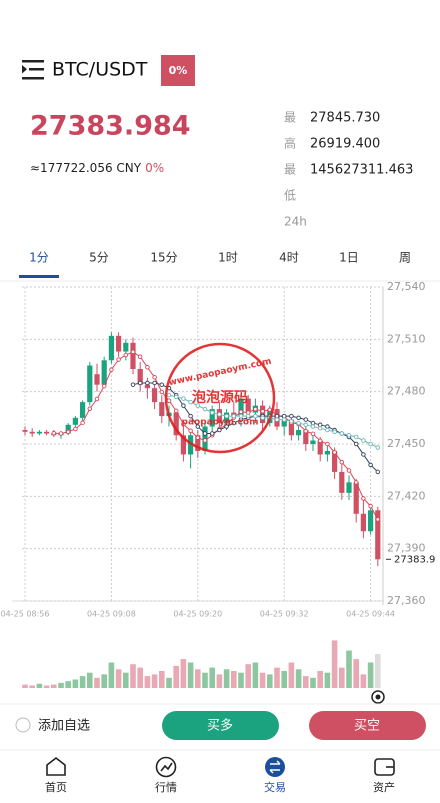 Image resolution: width=440 pixels, height=803 pixels. Describe the element at coordinates (166, 787) in the screenshot. I see `nav-label: 行情` at that location.